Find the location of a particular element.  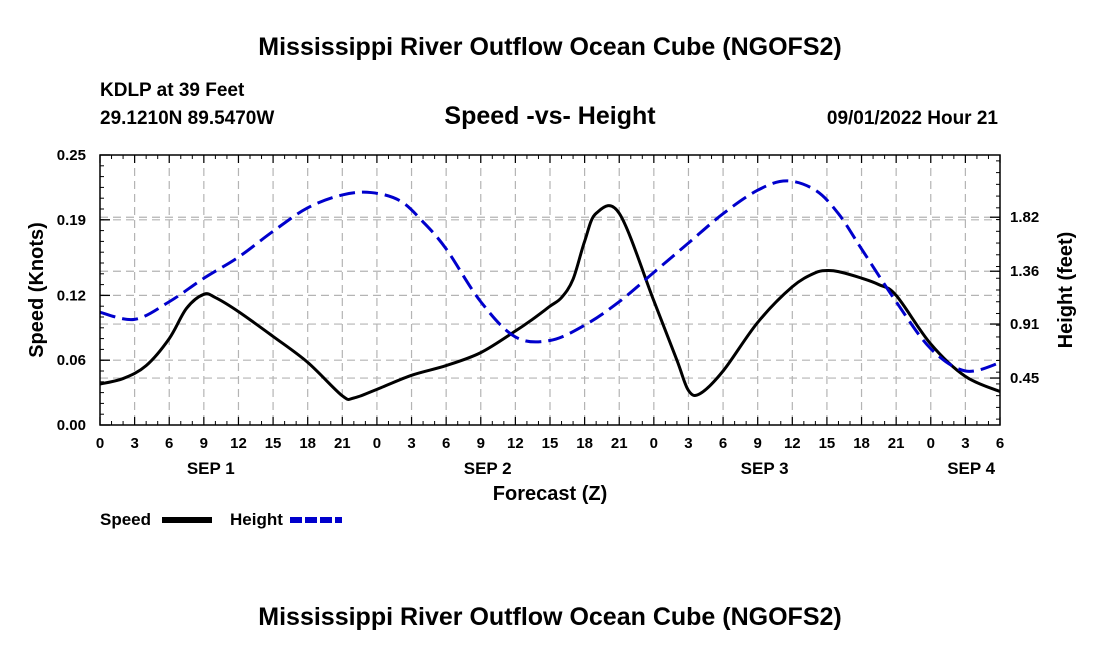

y-left-tick-label: 0.12 is located at coordinates (71, 295).